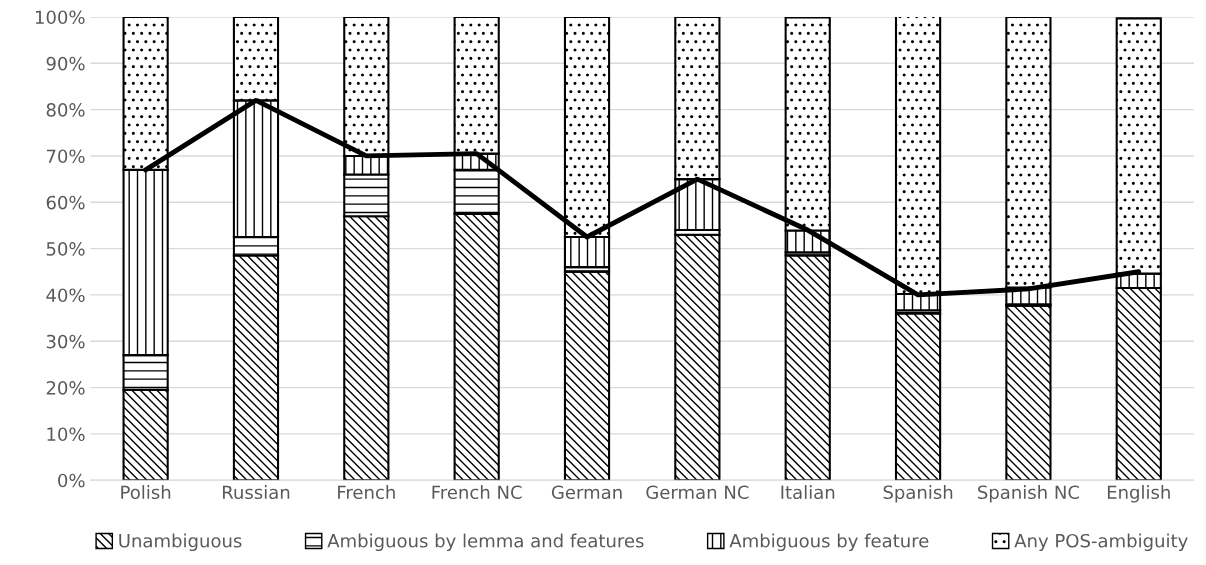  I want to click on y-tick-label: 80%, so click(65, 110).